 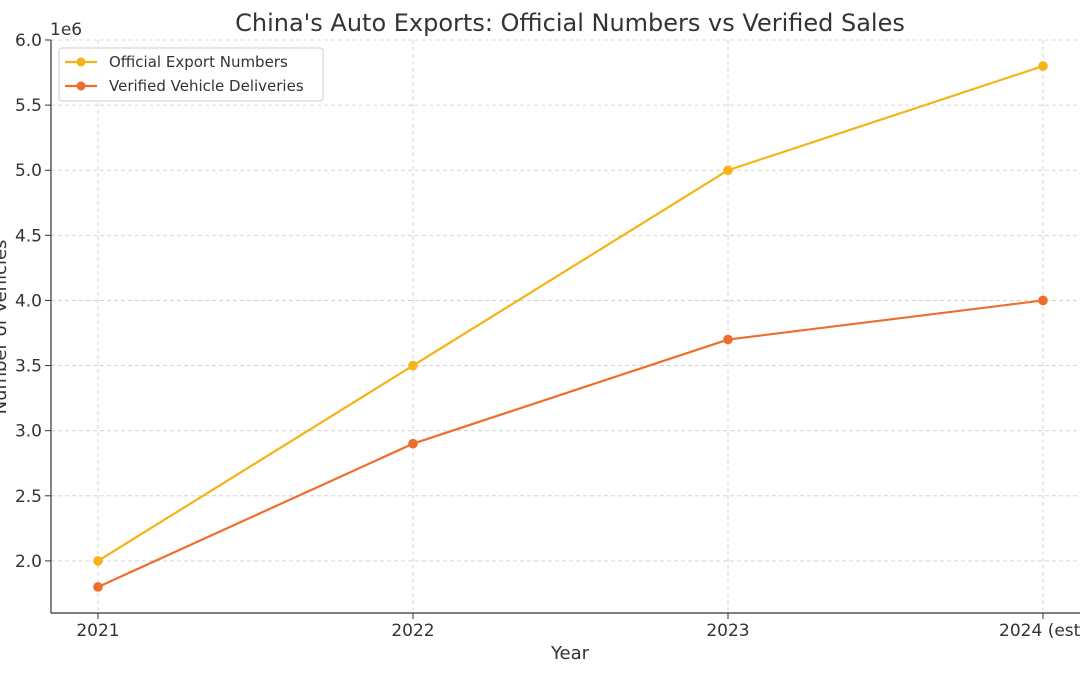 I want to click on legend-marker-official, so click(x=81, y=62).